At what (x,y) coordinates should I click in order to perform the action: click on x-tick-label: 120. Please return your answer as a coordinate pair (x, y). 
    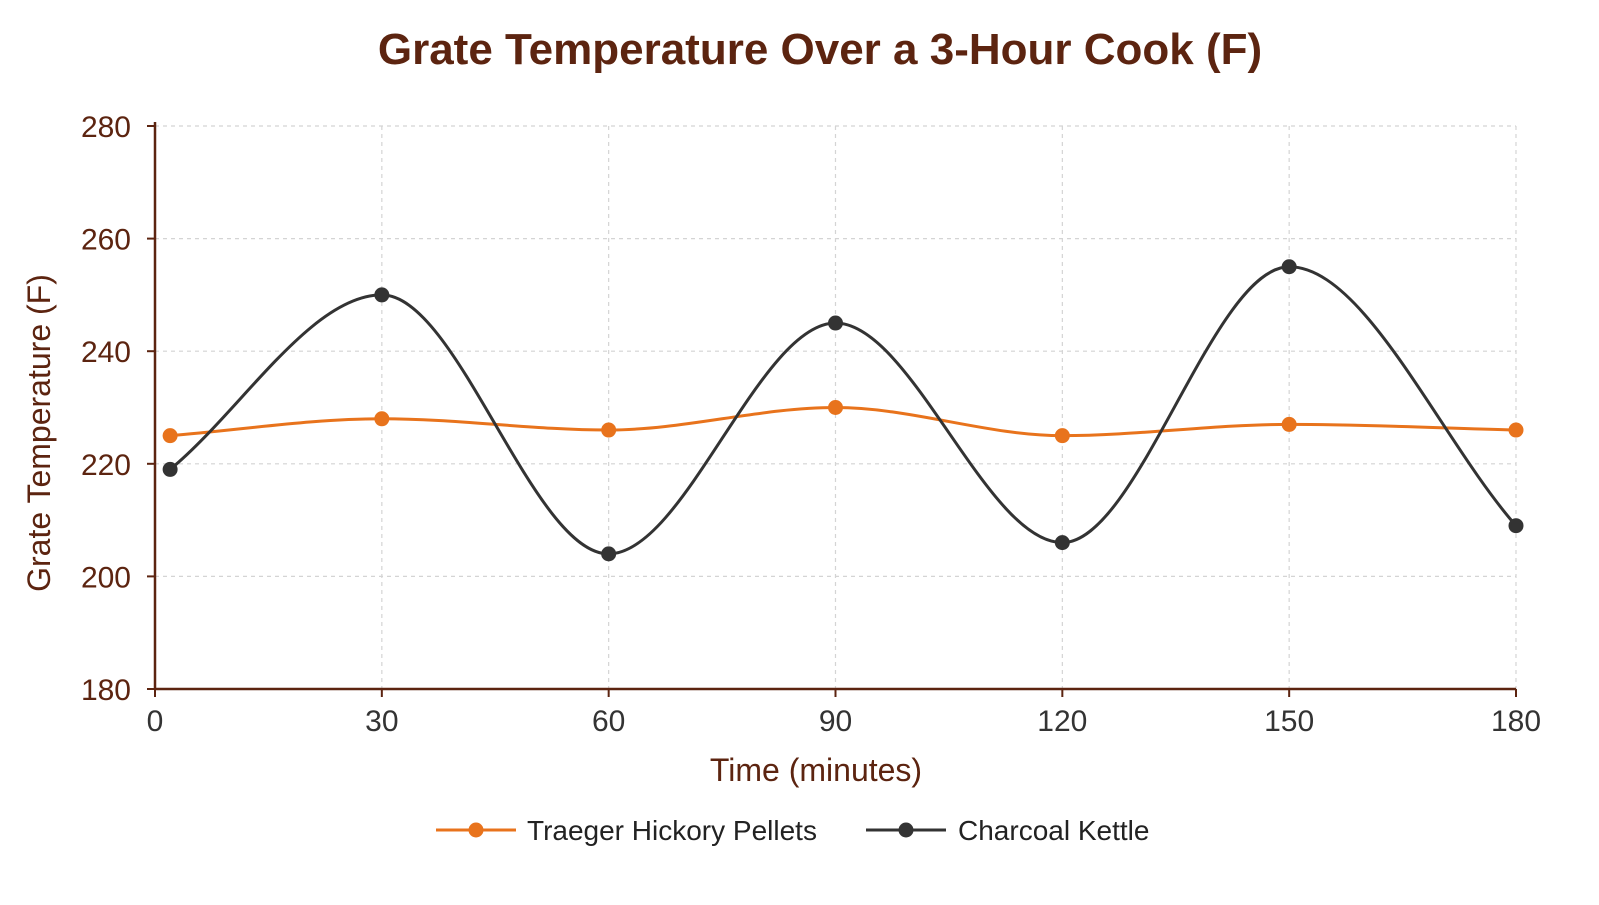
    Looking at the image, I should click on (1062, 721).